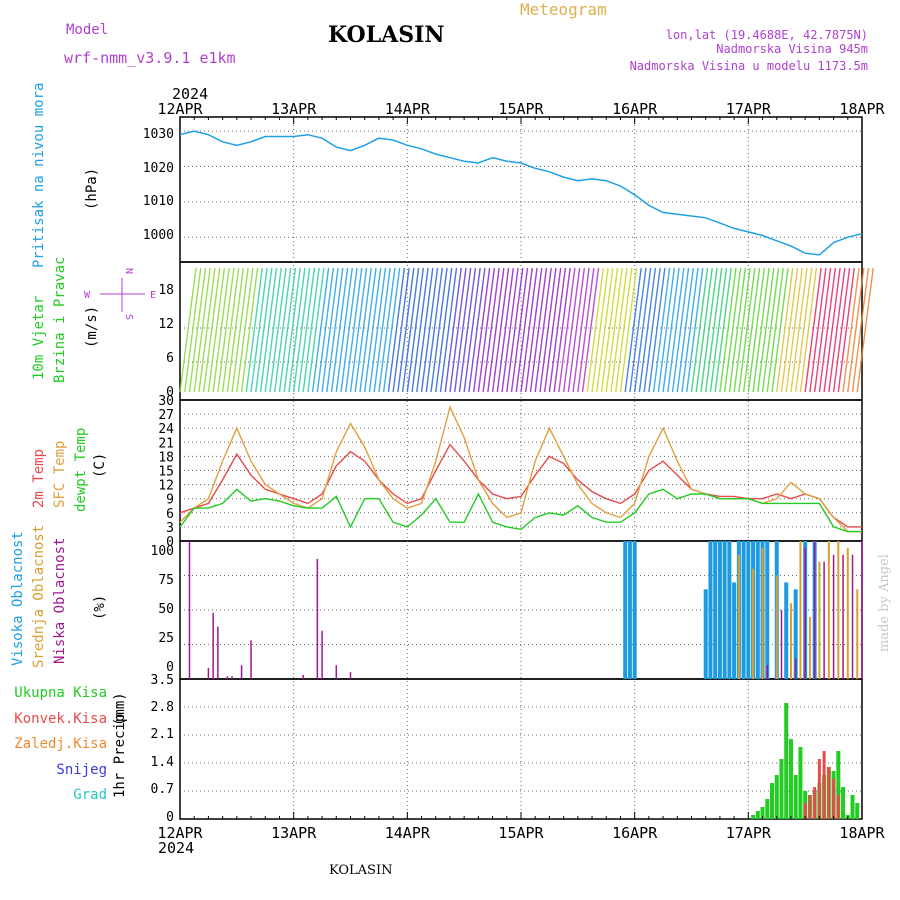 The image size is (900, 900). Describe the element at coordinates (170, 542) in the screenshot. I see `temperature-tick: 0` at that location.